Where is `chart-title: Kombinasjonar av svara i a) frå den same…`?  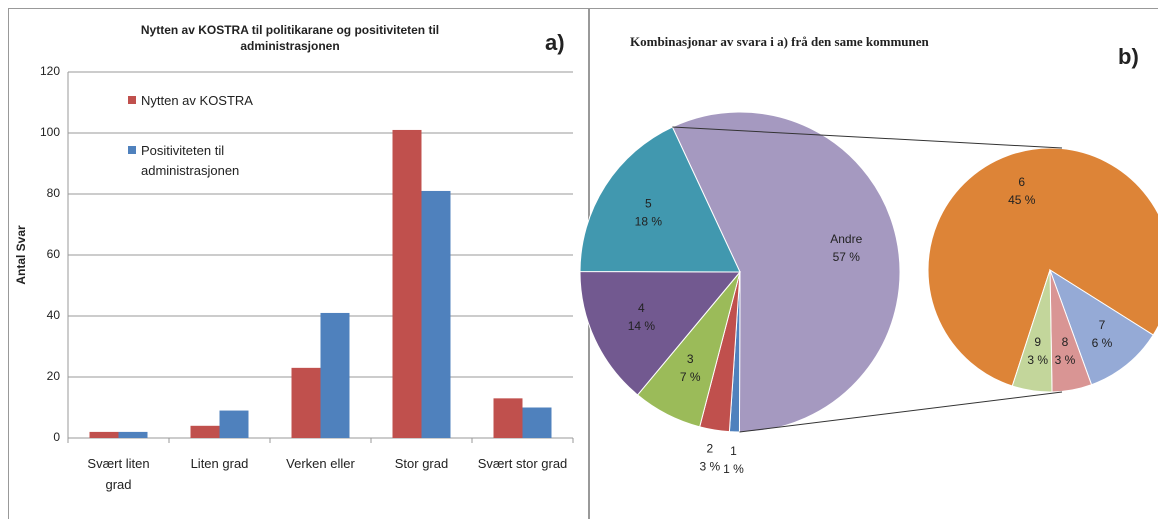
chart-title: Kombinasjonar av svara i a) frå den same… is located at coordinates (779, 41).